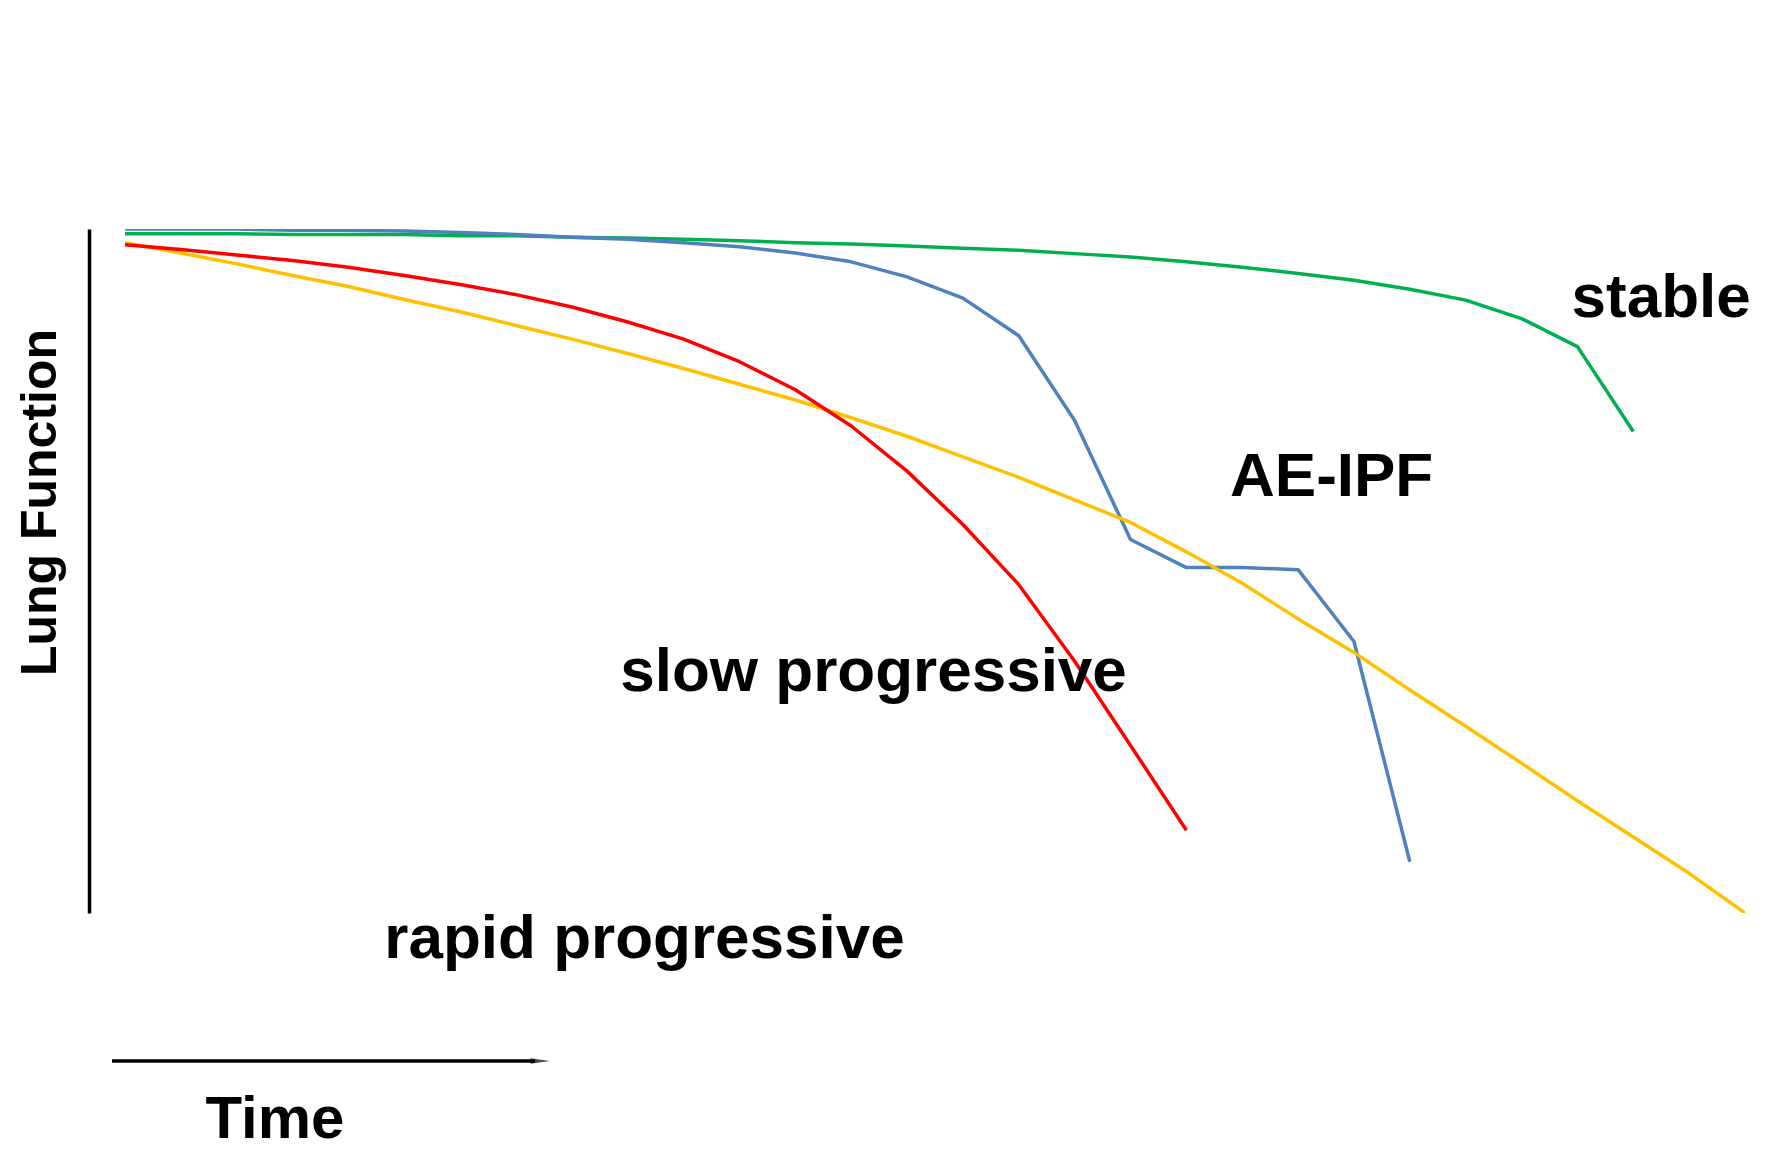 Image resolution: width=1789 pixels, height=1150 pixels. Describe the element at coordinates (275, 1116) in the screenshot. I see `x-axis-title: Time` at that location.